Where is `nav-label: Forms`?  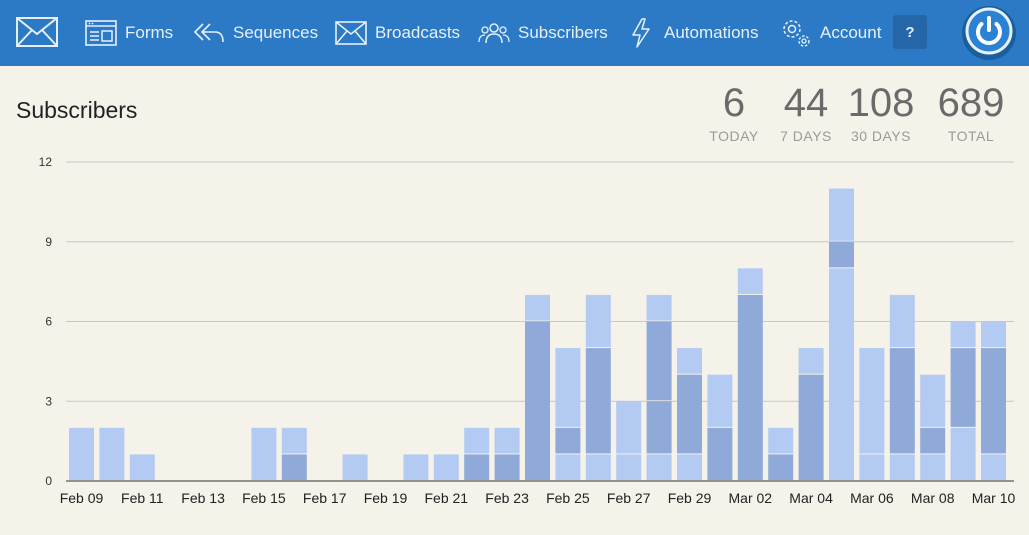
nav-label: Forms is located at coordinates (149, 32).